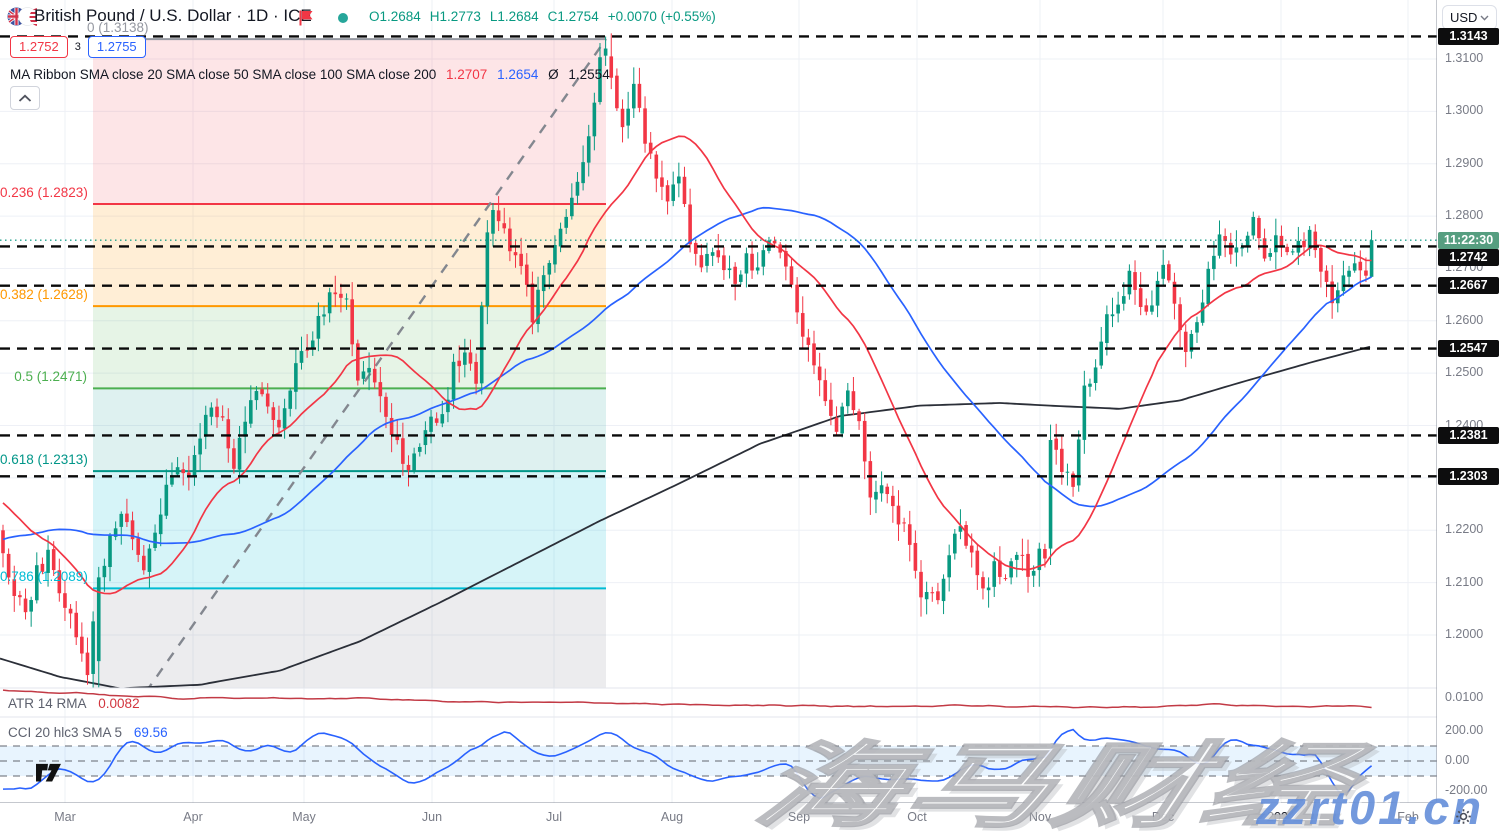 The image size is (1501, 835). I want to click on fib-level-label: 0 (1.3138), so click(118, 28).